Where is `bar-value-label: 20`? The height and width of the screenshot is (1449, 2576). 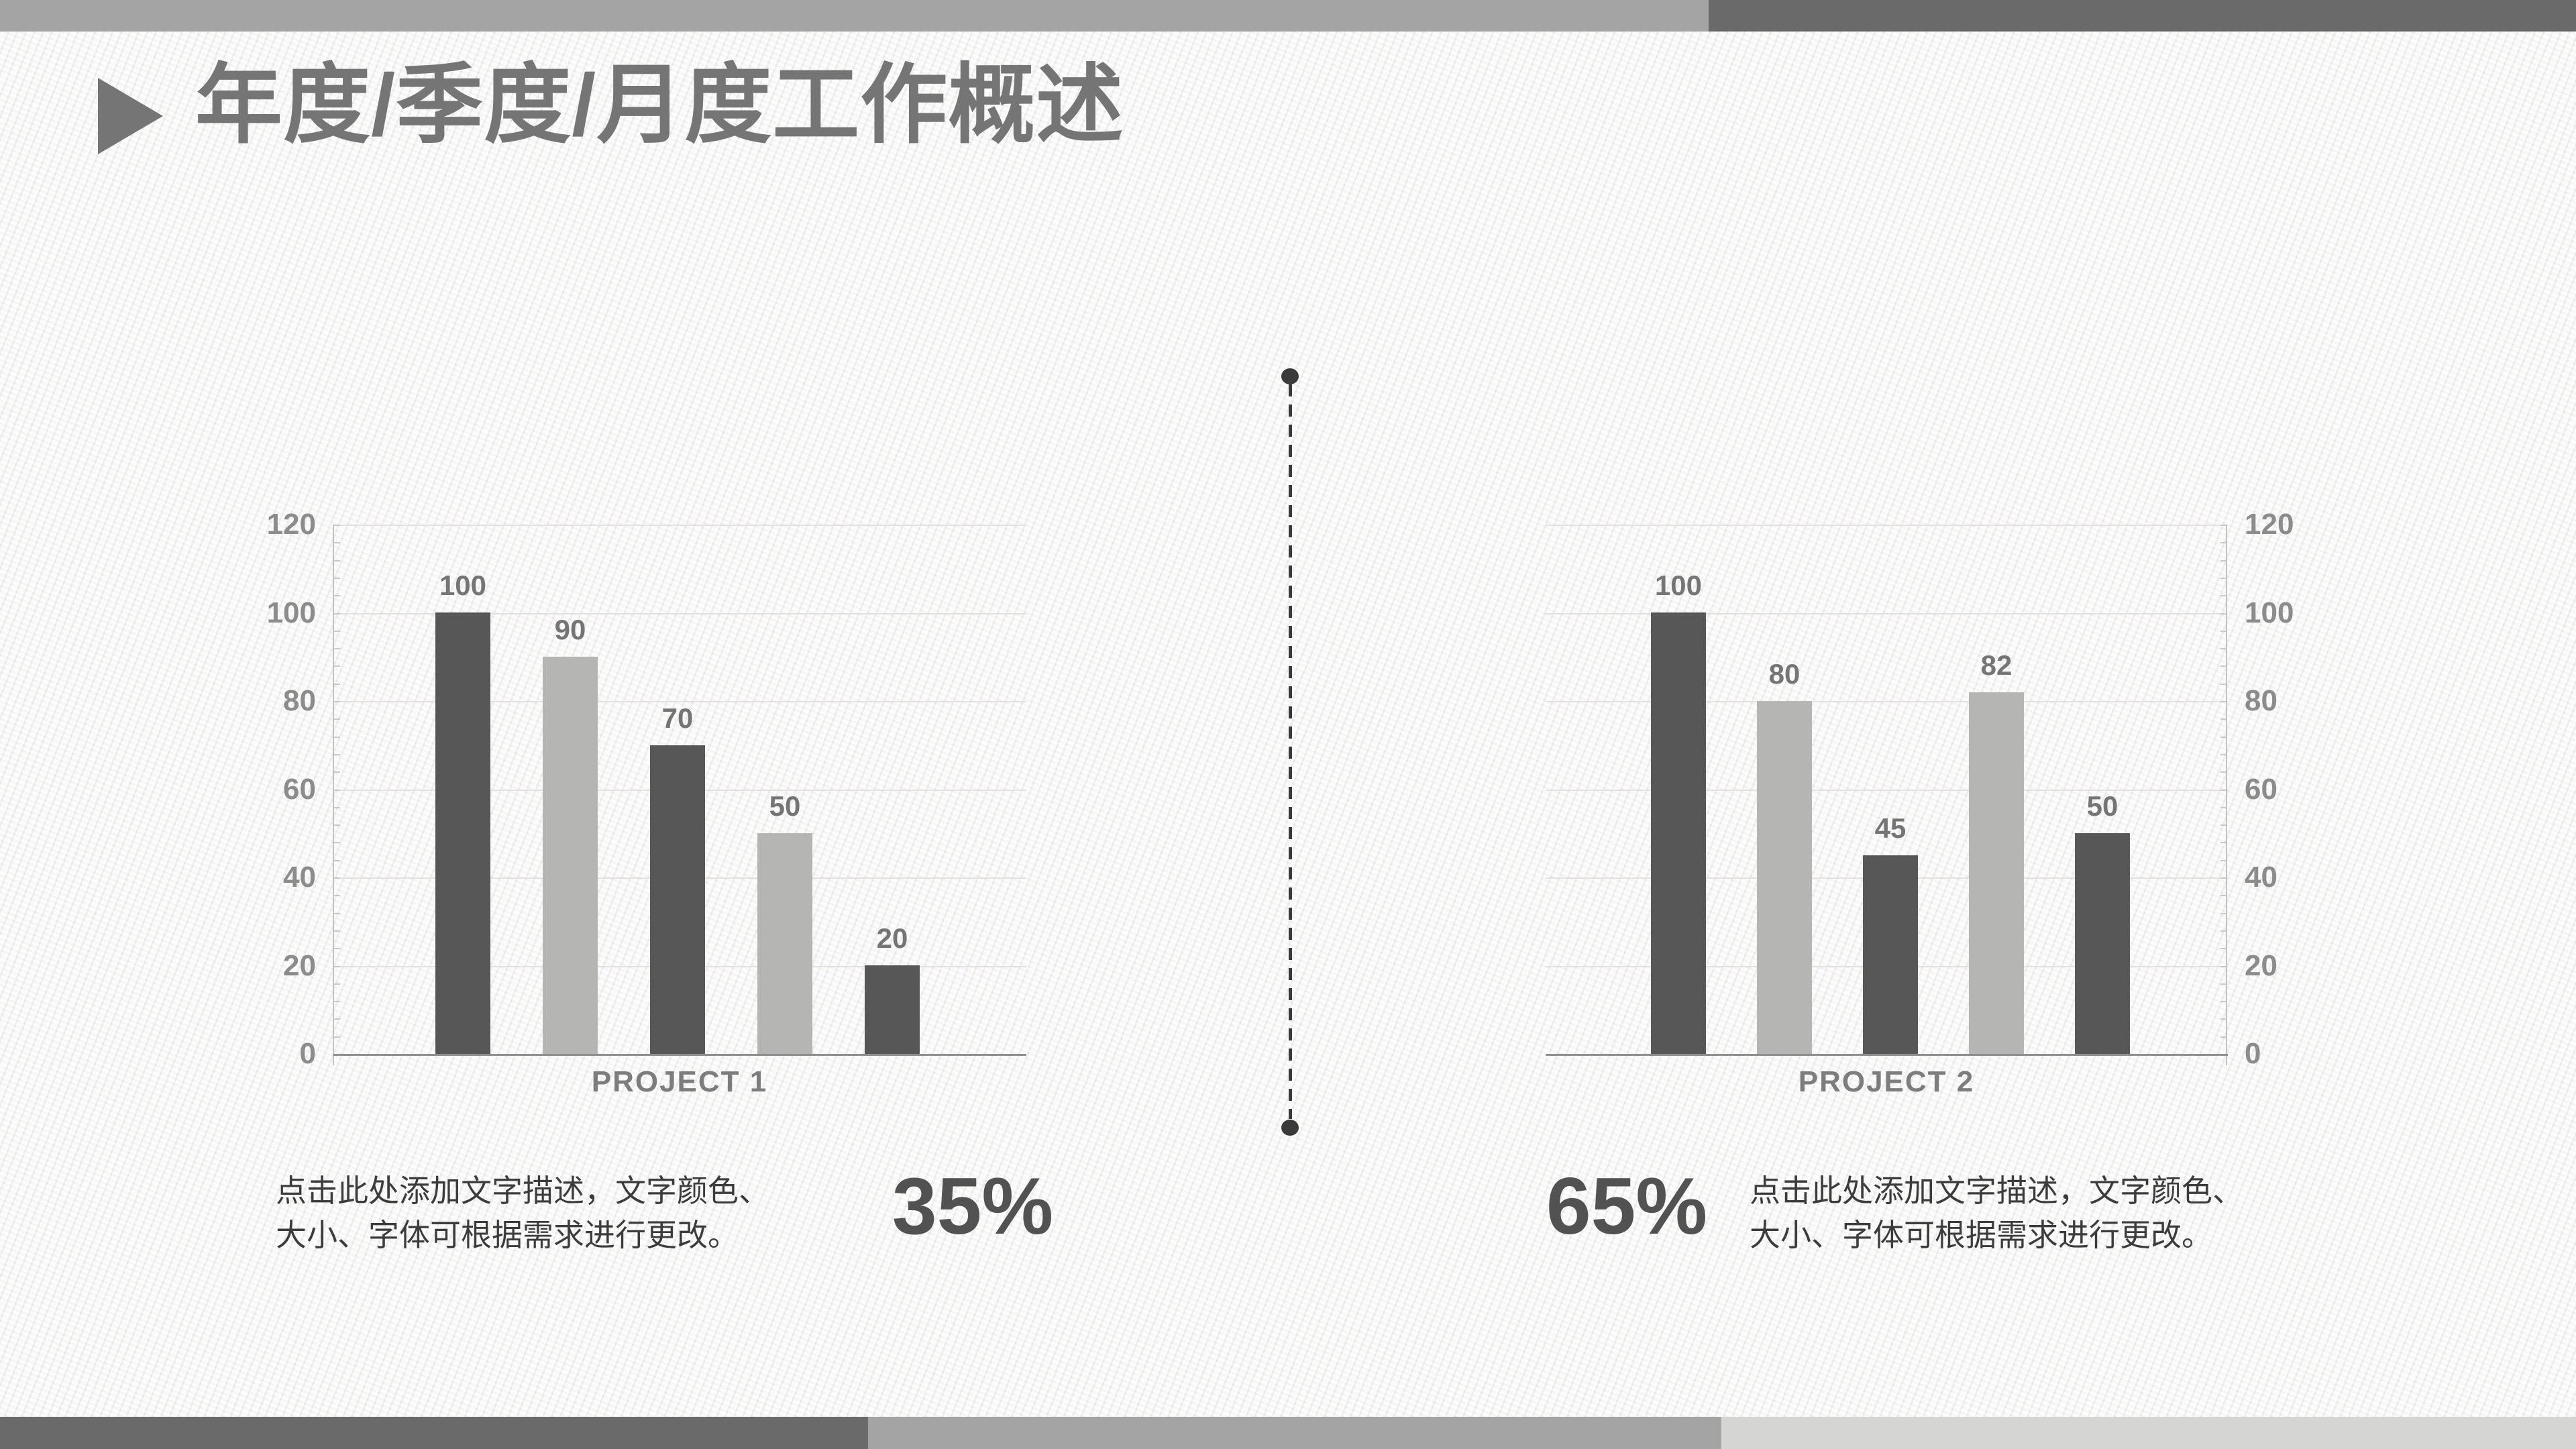 bar-value-label: 20 is located at coordinates (892, 938).